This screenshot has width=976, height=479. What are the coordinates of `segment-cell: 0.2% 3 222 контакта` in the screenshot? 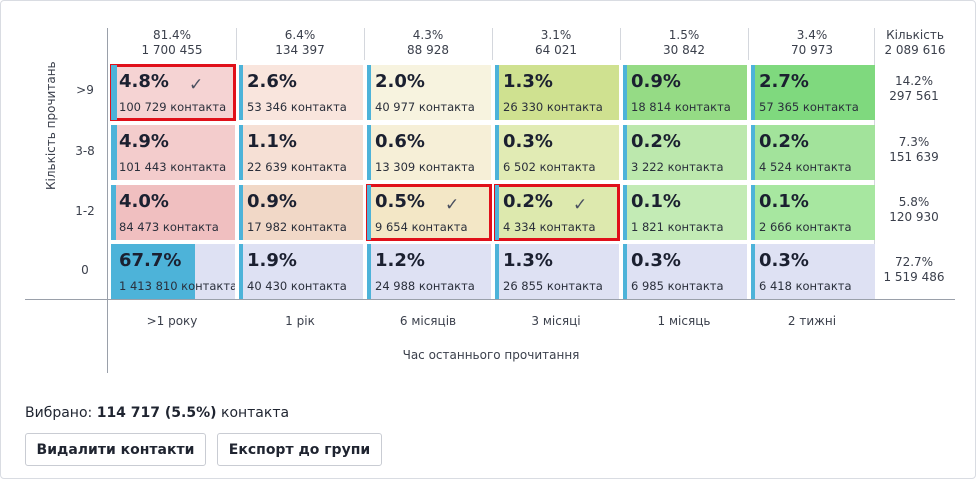 It's located at (685, 152).